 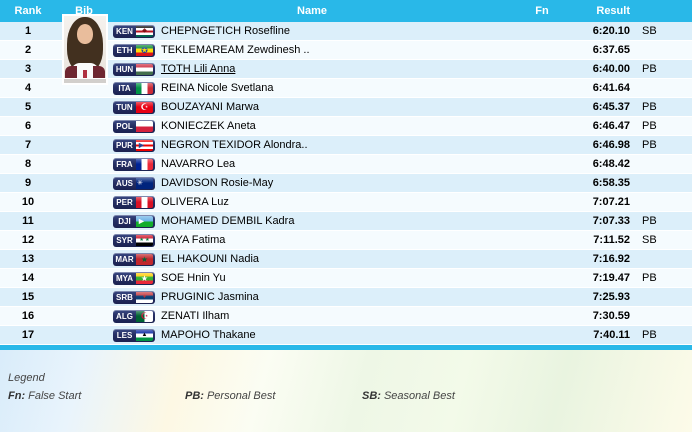 I want to click on country-code: PUR, so click(x=124, y=145).